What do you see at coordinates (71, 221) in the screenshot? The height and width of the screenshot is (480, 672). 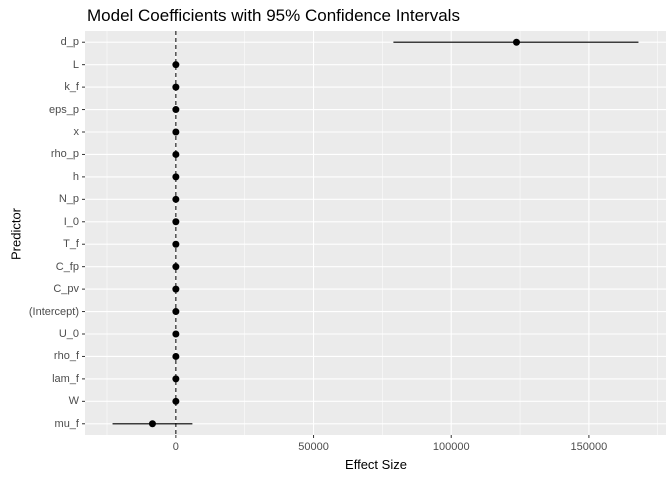 I see `y-tick-label: I_0` at bounding box center [71, 221].